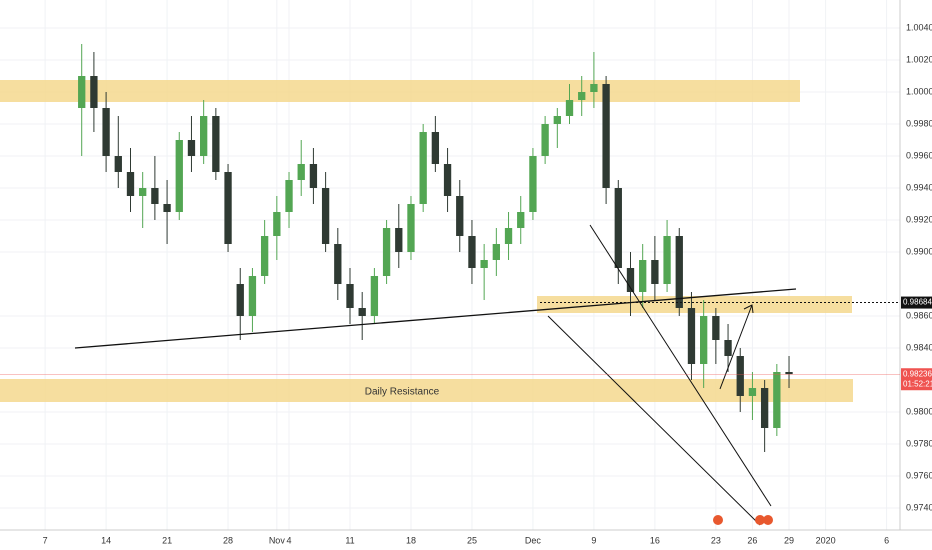  I want to click on x-tick-label: 26, so click(752, 540).